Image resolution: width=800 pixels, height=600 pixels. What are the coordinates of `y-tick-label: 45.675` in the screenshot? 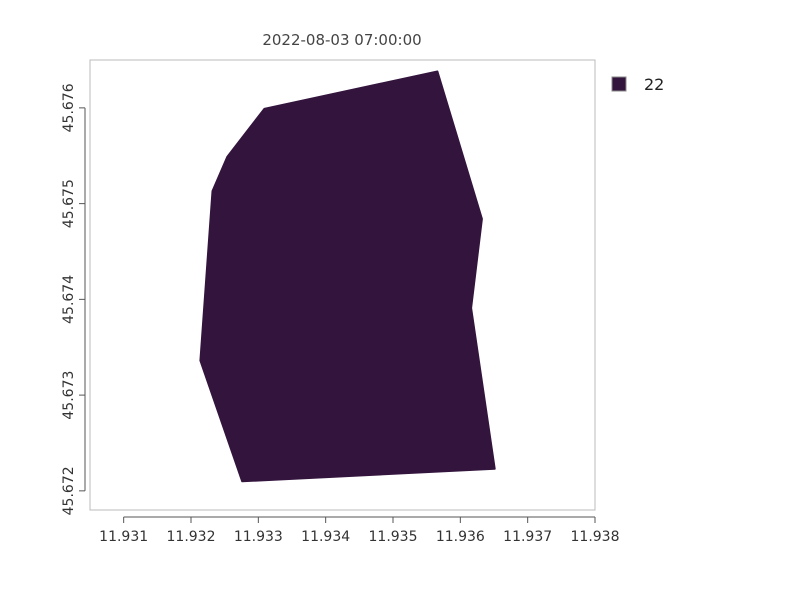 It's located at (69, 203).